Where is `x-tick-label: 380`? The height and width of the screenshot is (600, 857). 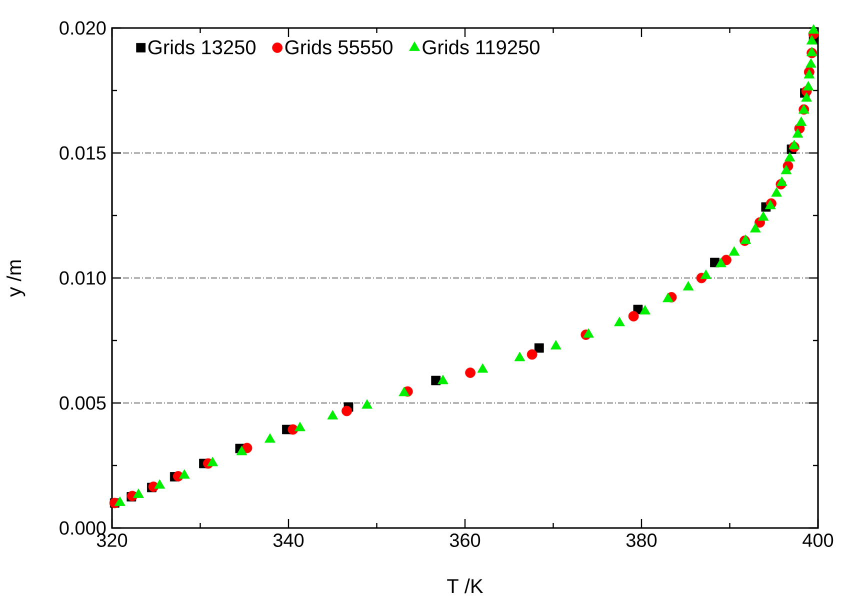 x-tick-label: 380 is located at coordinates (641, 540).